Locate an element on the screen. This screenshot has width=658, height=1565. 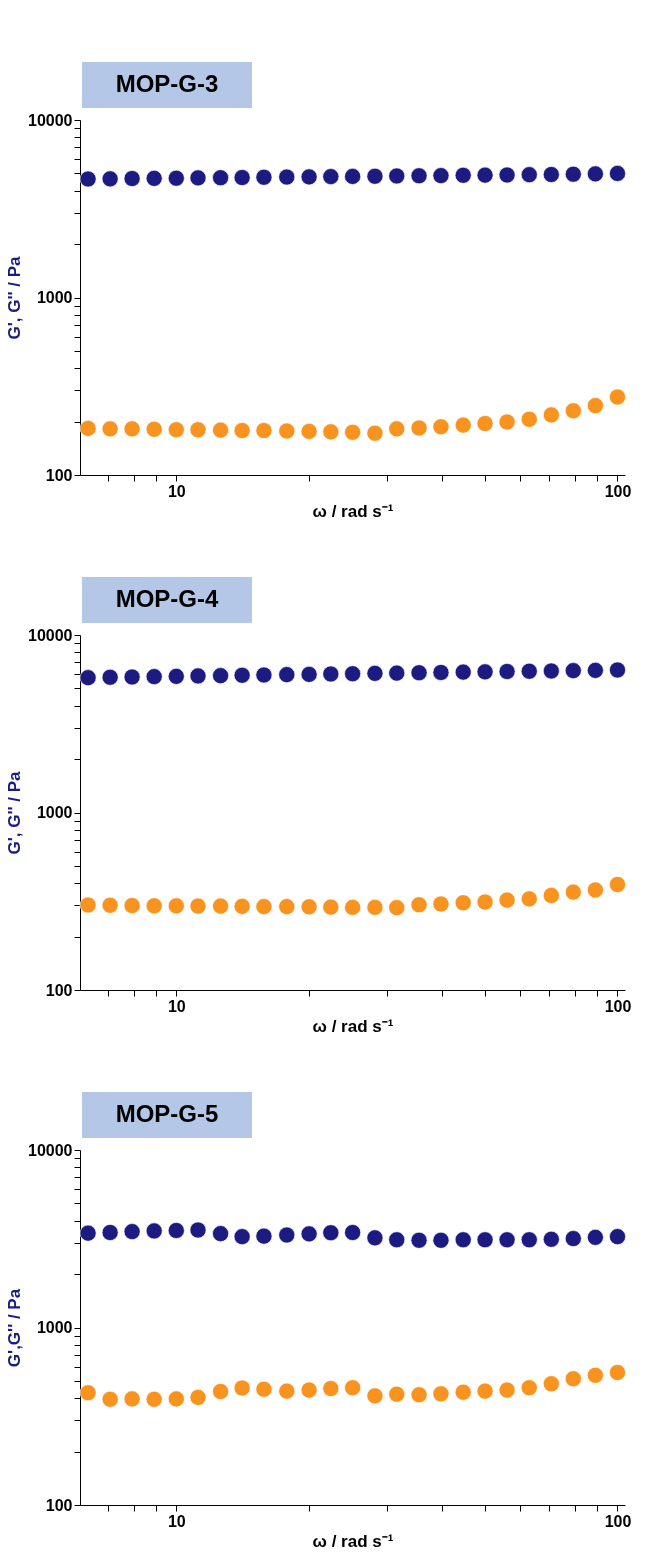
y-tick-label: 10000 is located at coordinates (50, 635).